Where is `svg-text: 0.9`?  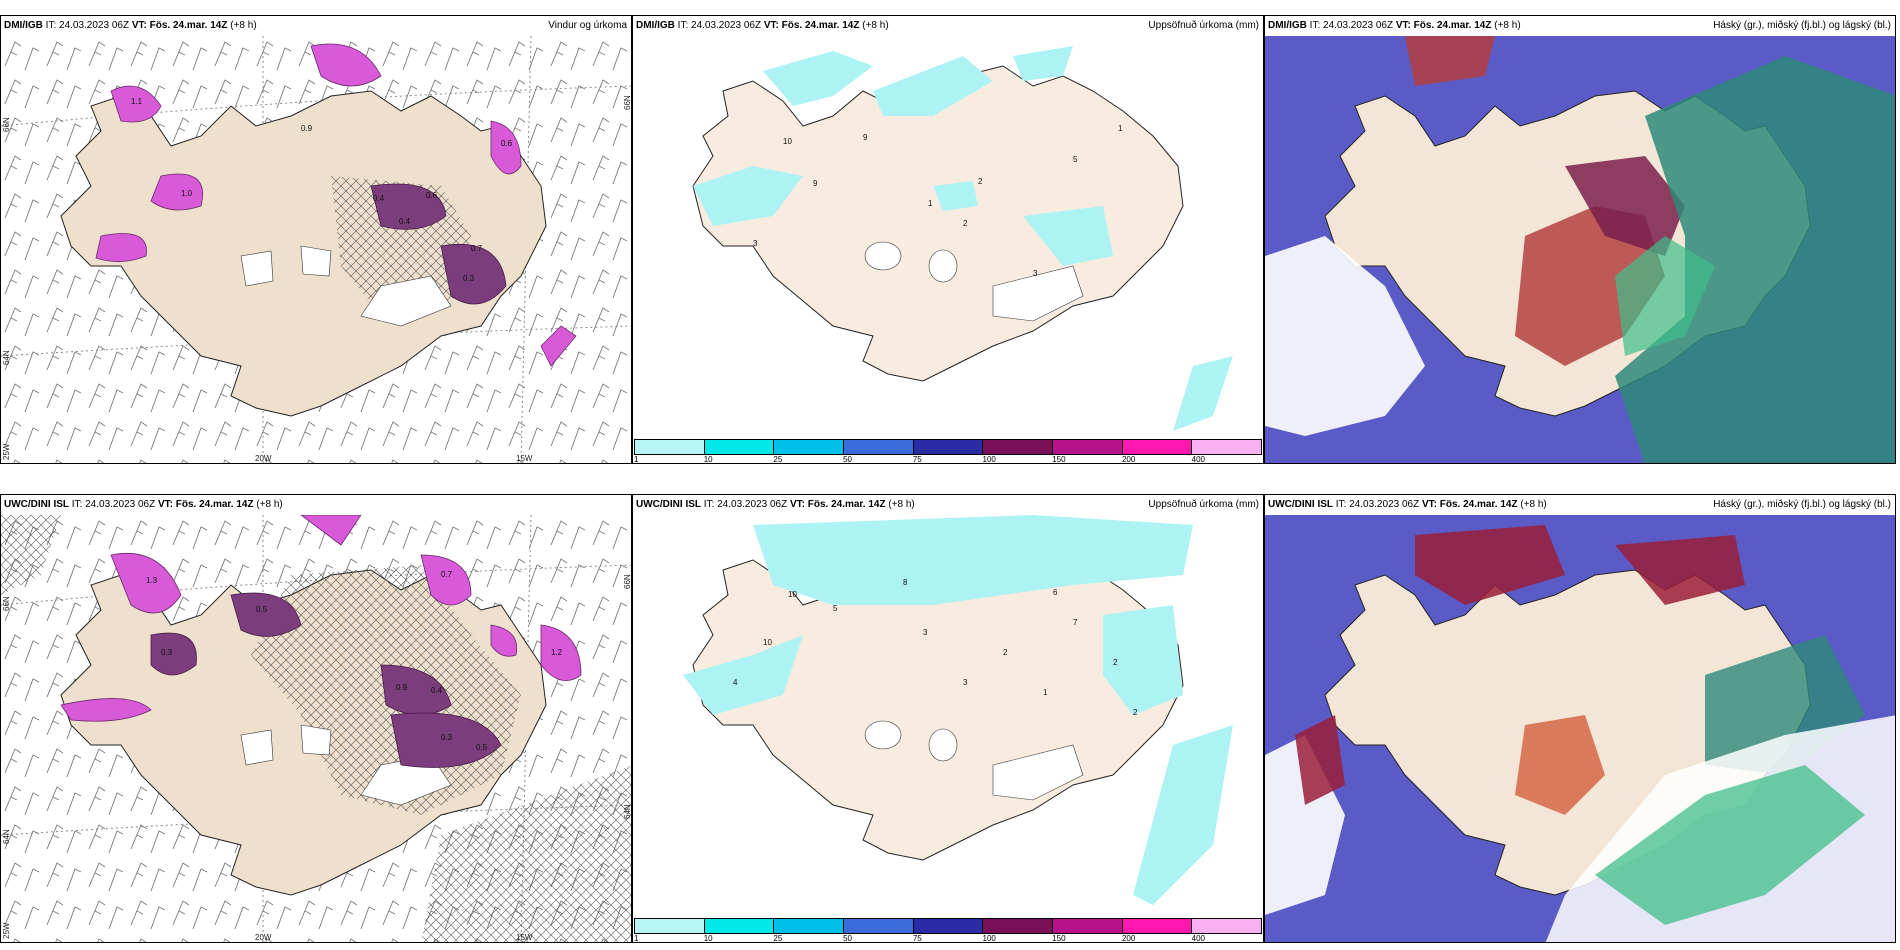
svg-text: 0.9 is located at coordinates (307, 128).